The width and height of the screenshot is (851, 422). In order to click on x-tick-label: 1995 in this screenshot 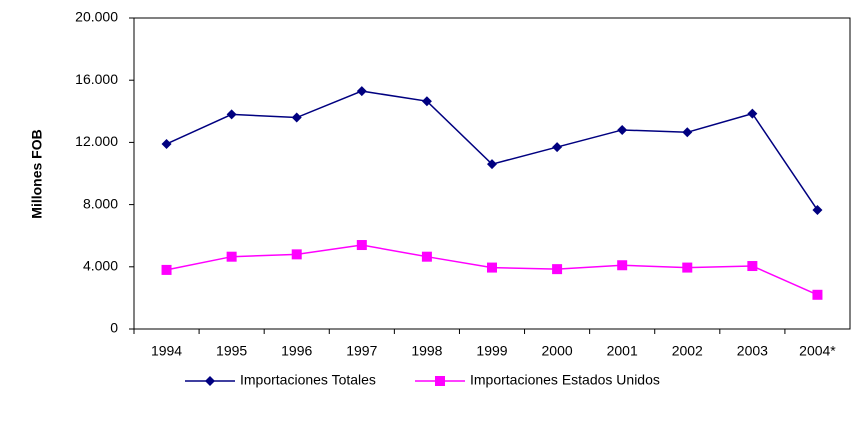, I will do `click(231, 351)`.